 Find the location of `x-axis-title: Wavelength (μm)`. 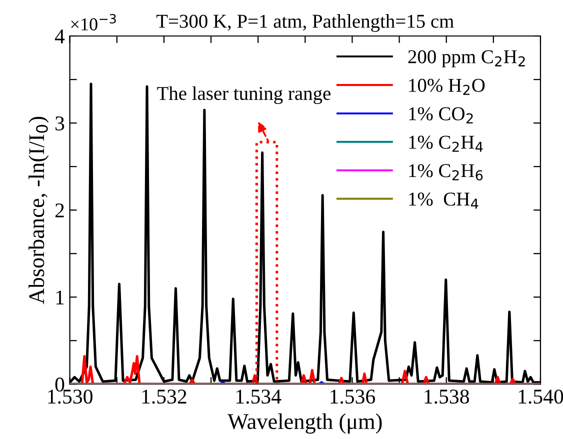

x-axis-title: Wavelength (μm) is located at coordinates (305, 423).